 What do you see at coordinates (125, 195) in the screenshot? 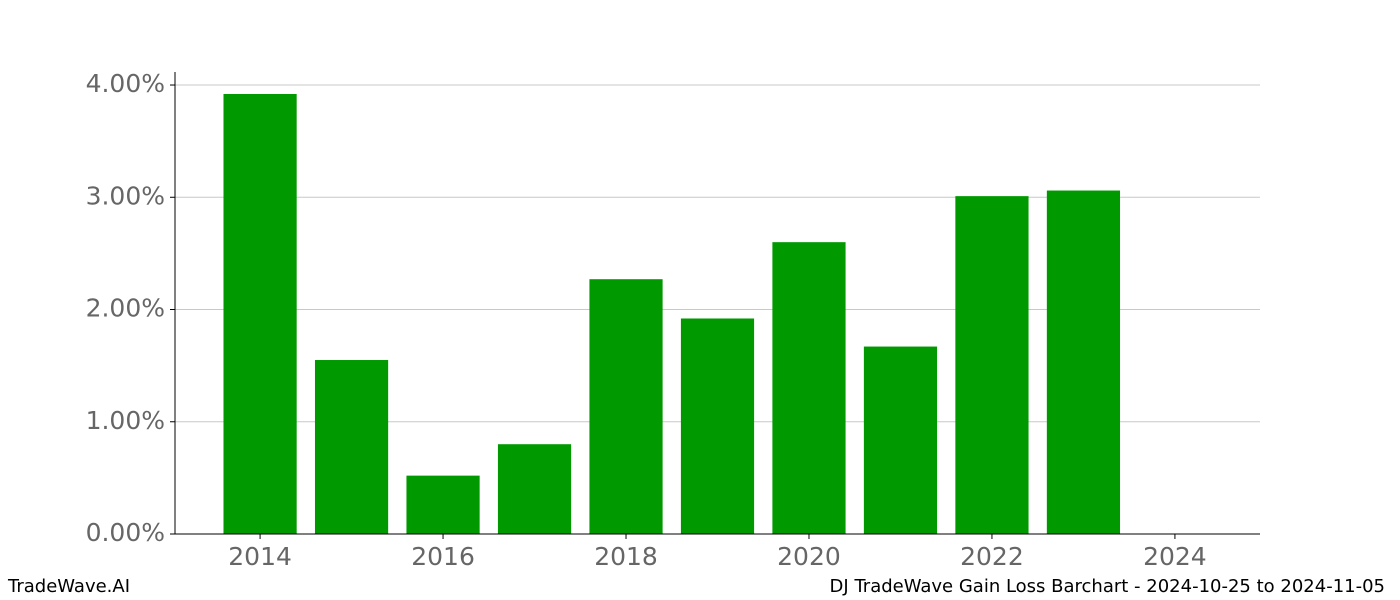
I see `y-tick-label: 3.00%` at bounding box center [125, 195].